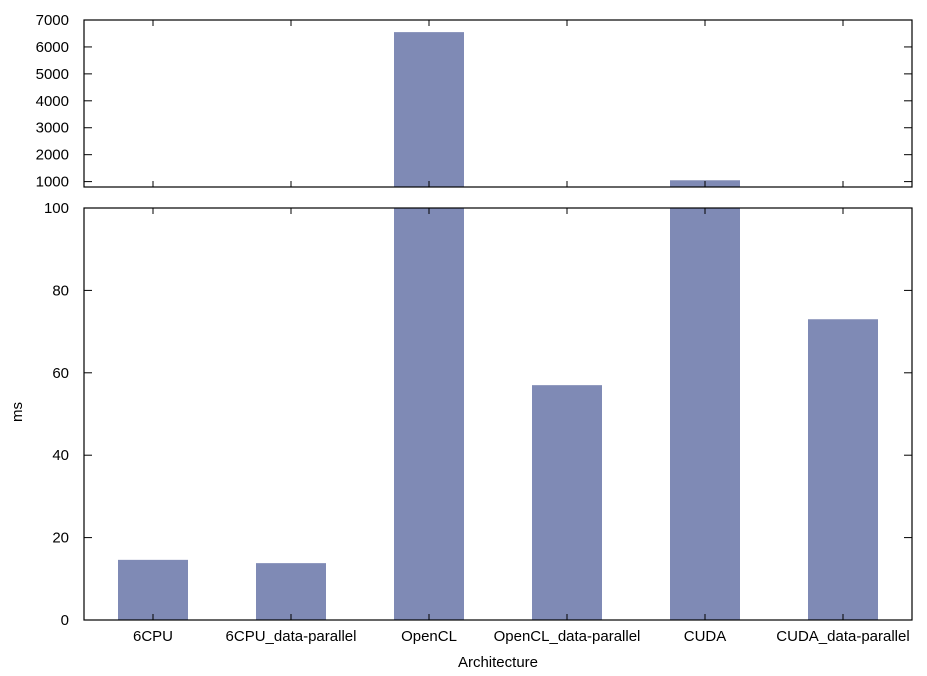  I want to click on y-tick-label: 5000, so click(52, 74).